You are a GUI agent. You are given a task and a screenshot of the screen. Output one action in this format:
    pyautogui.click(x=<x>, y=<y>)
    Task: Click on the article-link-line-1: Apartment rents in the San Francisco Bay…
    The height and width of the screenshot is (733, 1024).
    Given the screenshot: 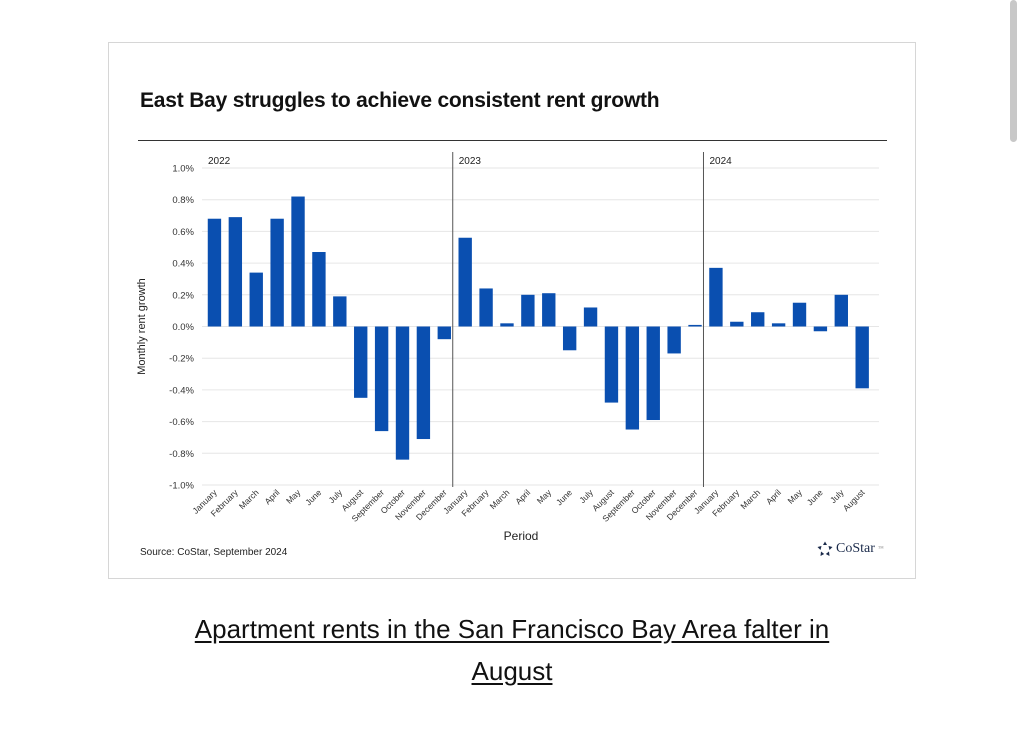 What is the action you would take?
    pyautogui.click(x=512, y=629)
    